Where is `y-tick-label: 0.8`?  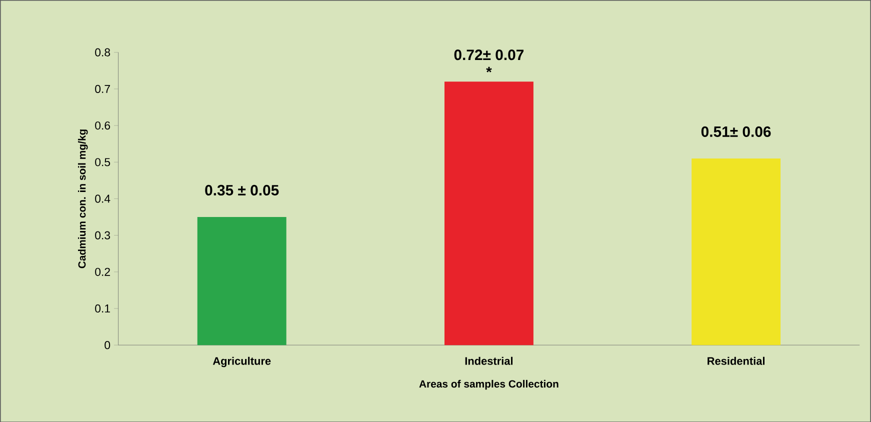 y-tick-label: 0.8 is located at coordinates (102, 52).